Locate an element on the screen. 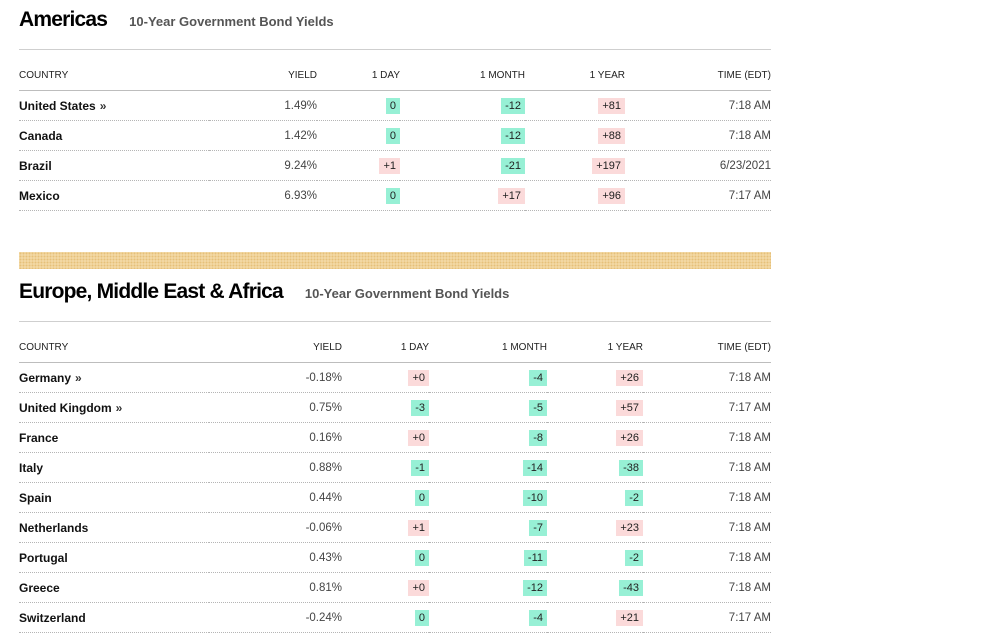 The height and width of the screenshot is (637, 1000). country-cell: United Kingdom» is located at coordinates (114, 407).